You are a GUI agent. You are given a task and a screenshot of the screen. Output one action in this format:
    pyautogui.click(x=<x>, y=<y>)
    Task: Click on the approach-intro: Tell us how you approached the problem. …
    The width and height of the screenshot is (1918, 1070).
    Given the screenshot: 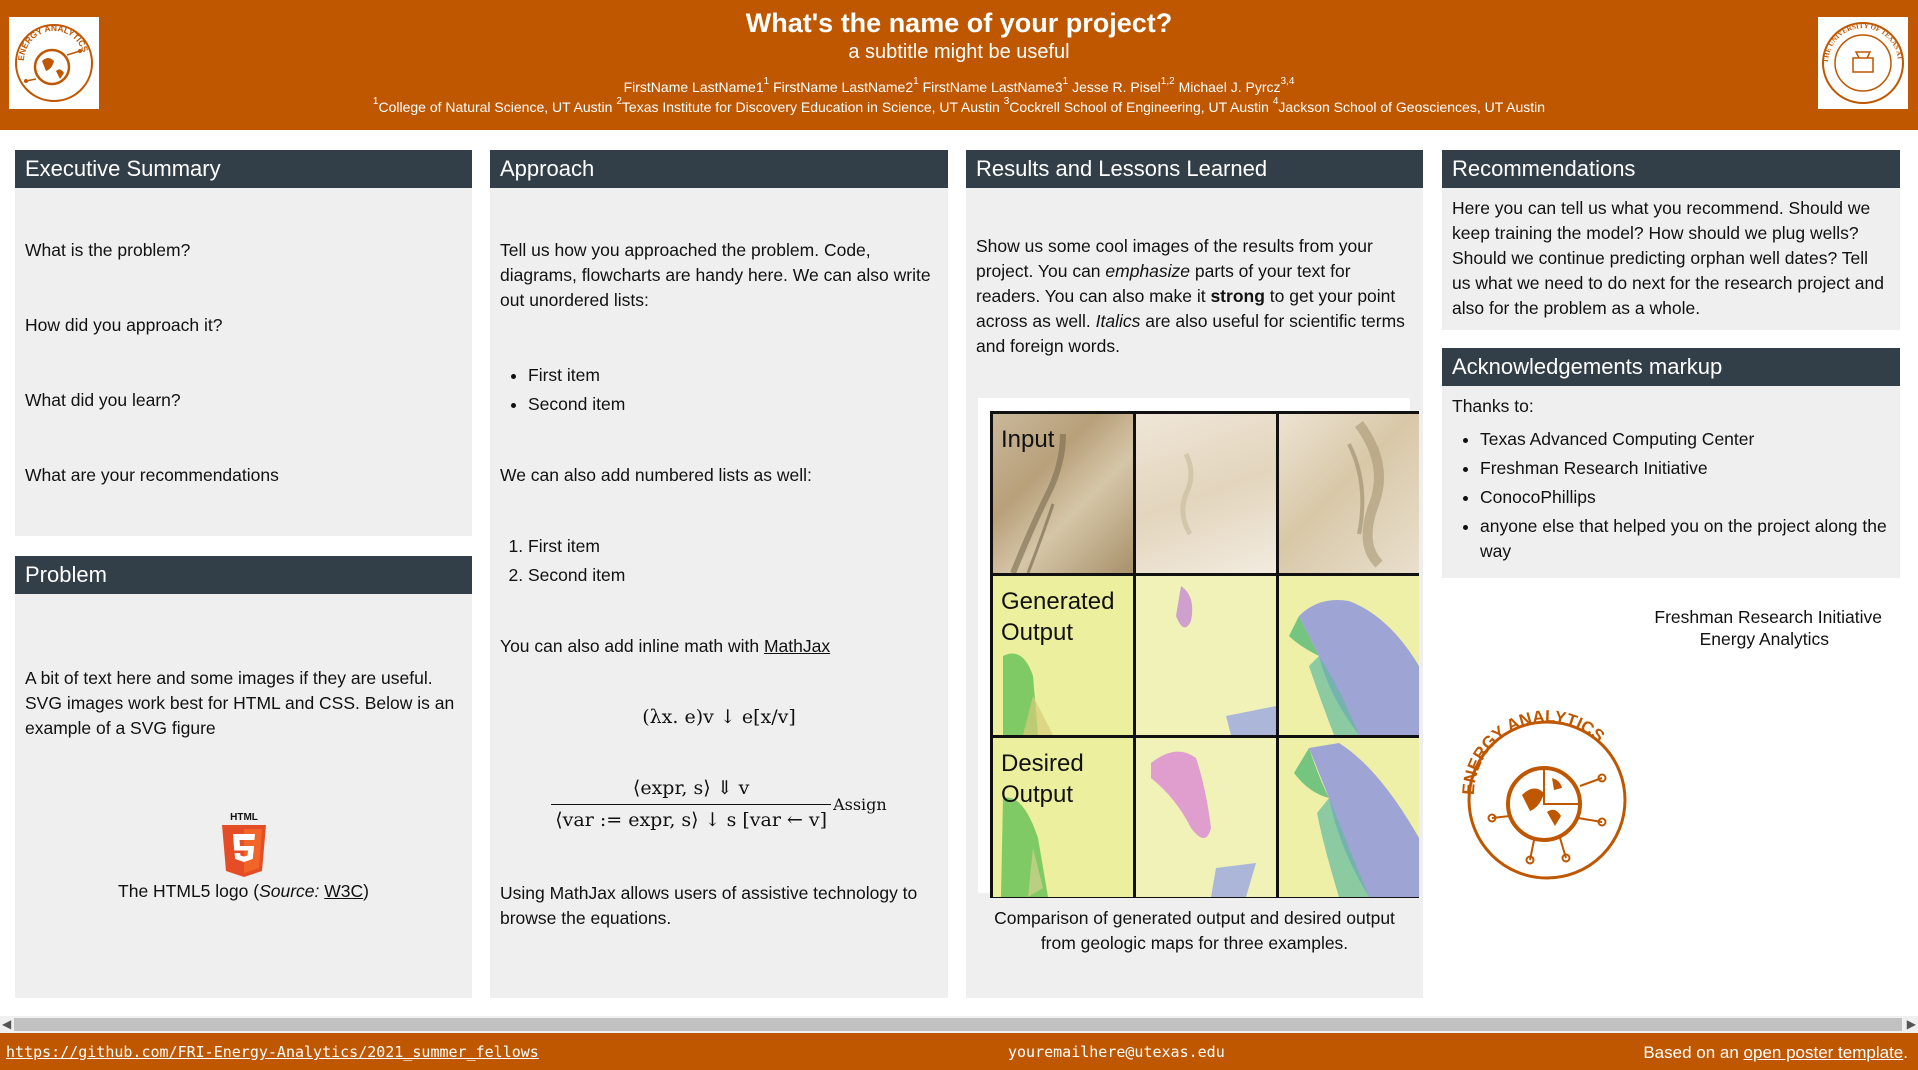 What is the action you would take?
    pyautogui.click(x=715, y=275)
    